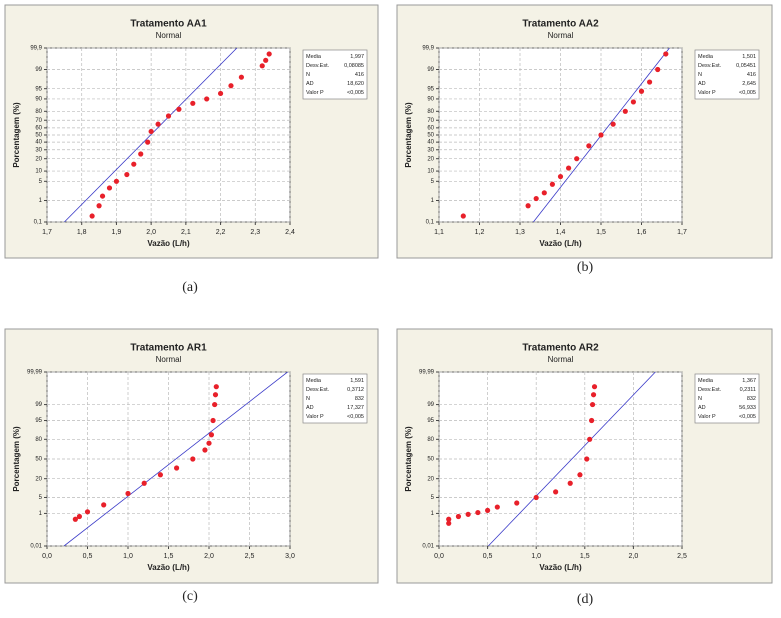  Describe the element at coordinates (255, 232) in the screenshot. I see `x-tick-label: 2,3` at that location.